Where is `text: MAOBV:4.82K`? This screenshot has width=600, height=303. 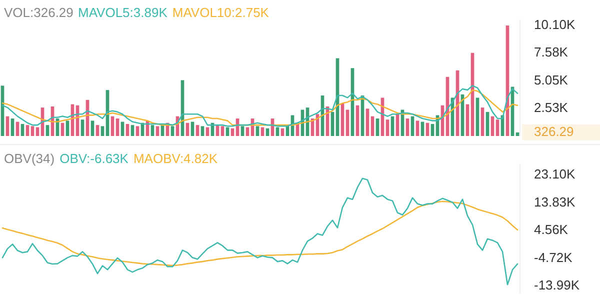
text: MAOBV:4.82K is located at coordinates (175, 158).